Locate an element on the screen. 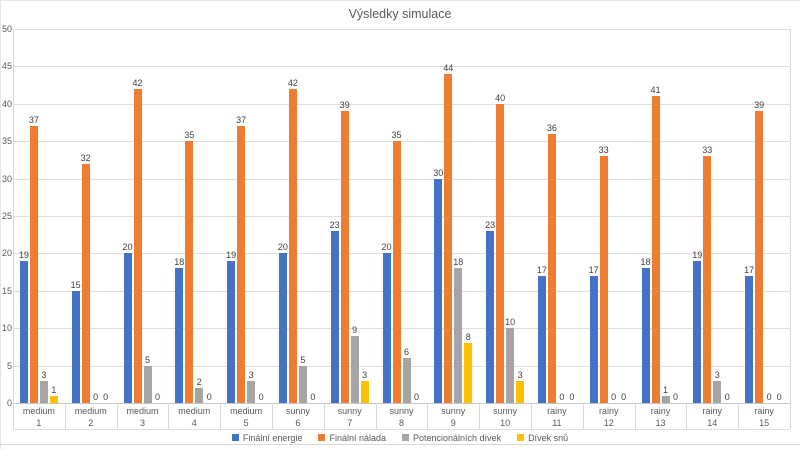 The height and width of the screenshot is (449, 800). bar-value-label: 6 is located at coordinates (406, 352).